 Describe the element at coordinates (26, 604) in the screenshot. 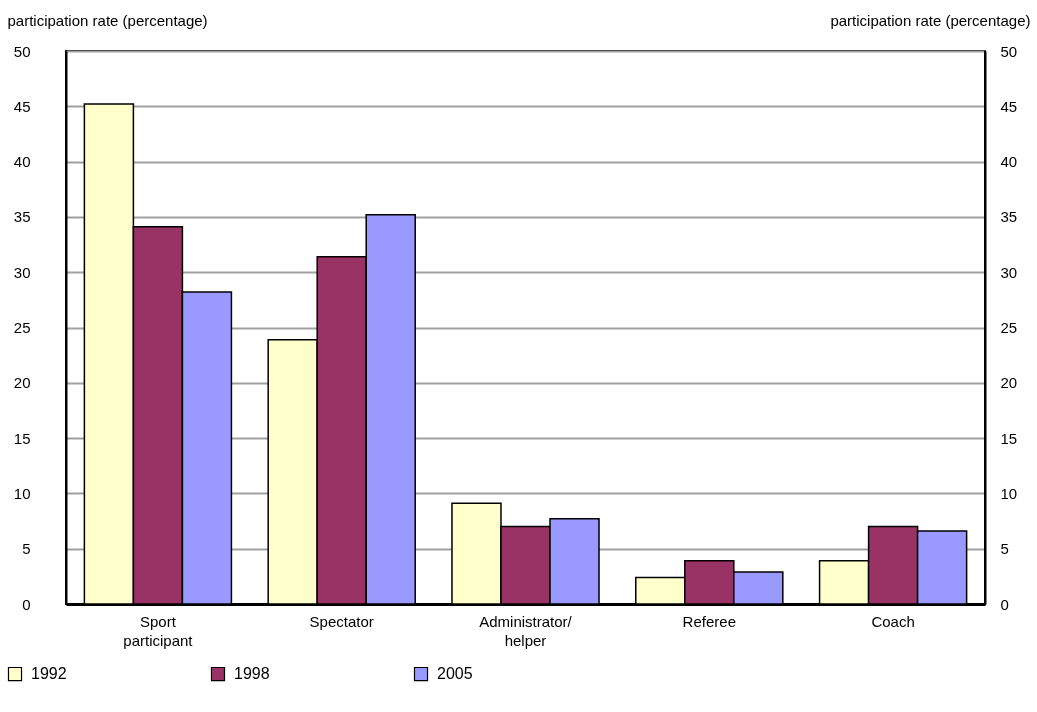

I see `y-tick-label: 0` at that location.